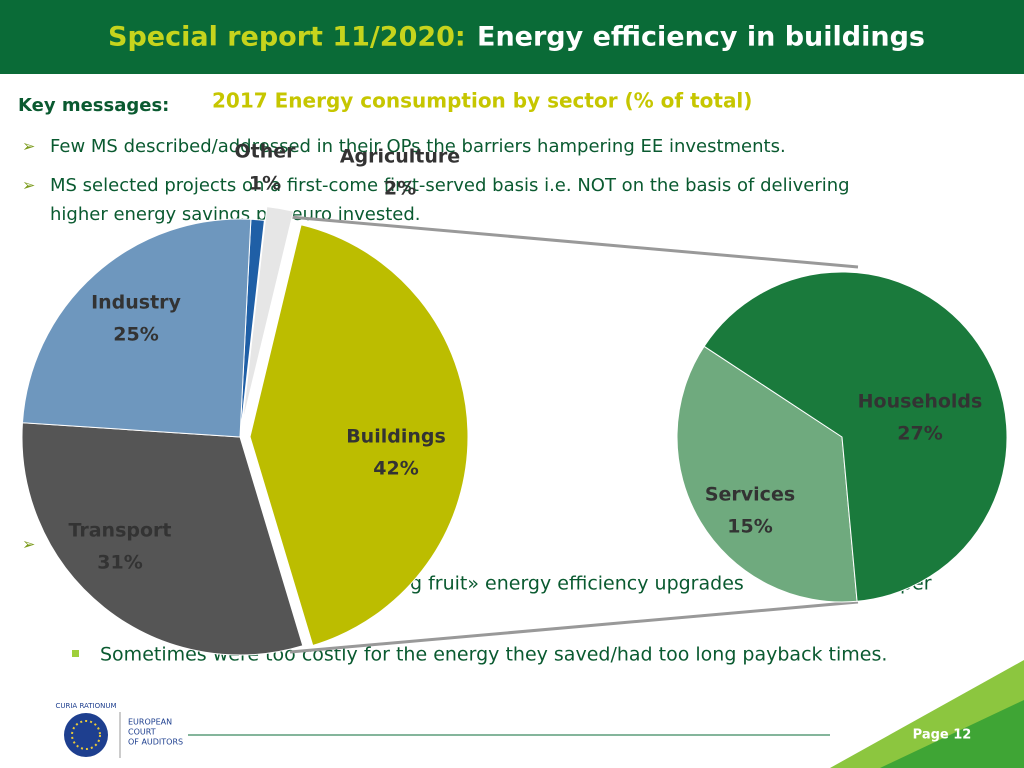 This screenshot has width=1024, height=768. What do you see at coordinates (577, 584) in the screenshot?
I see `sub-bullet: g fruit» energy efficiency upgrades` at bounding box center [577, 584].